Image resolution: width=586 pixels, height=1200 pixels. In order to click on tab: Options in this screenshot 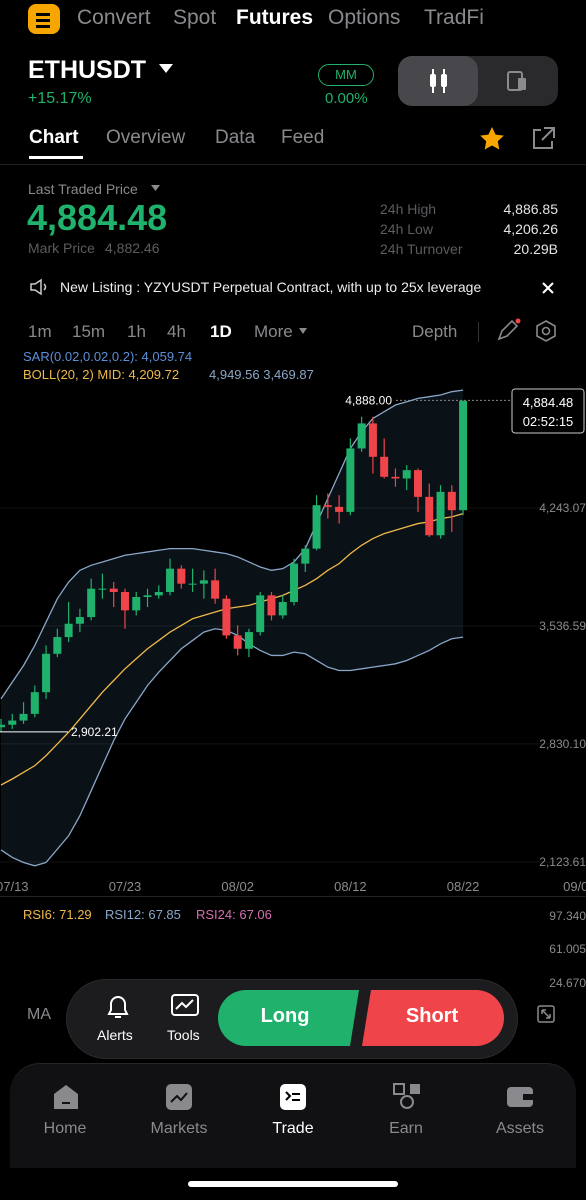, I will do `click(364, 17)`.